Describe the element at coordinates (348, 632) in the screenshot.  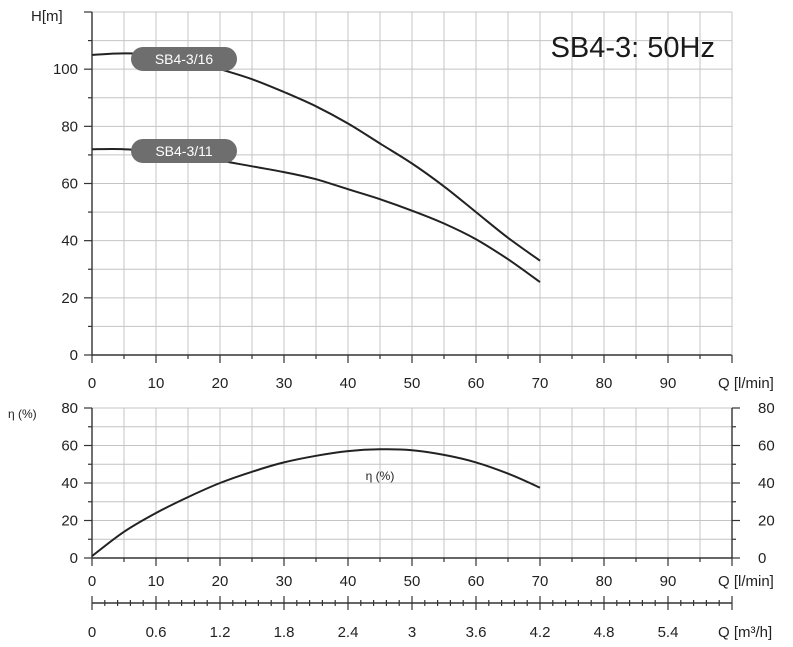
I see `secondary-x-tick-label: 2.4` at that location.